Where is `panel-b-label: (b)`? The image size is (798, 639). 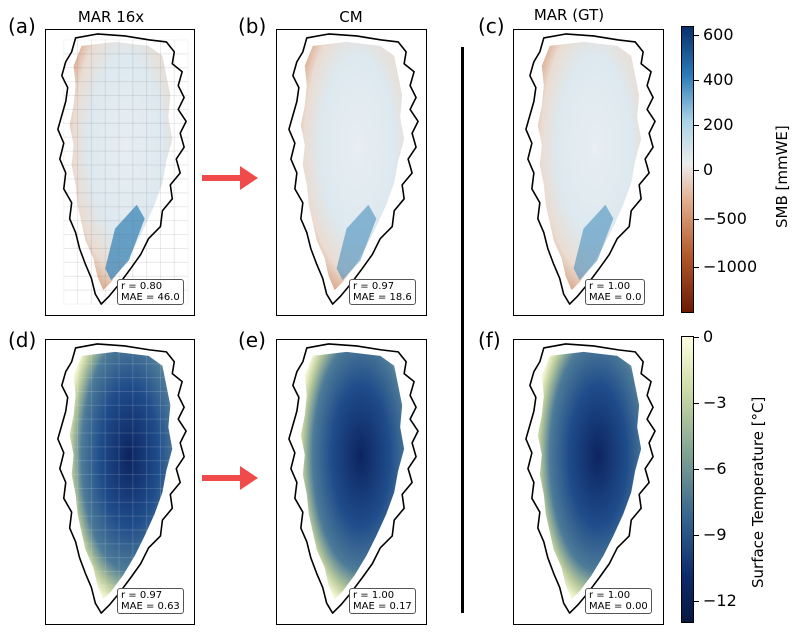 panel-b-label: (b) is located at coordinates (252, 26).